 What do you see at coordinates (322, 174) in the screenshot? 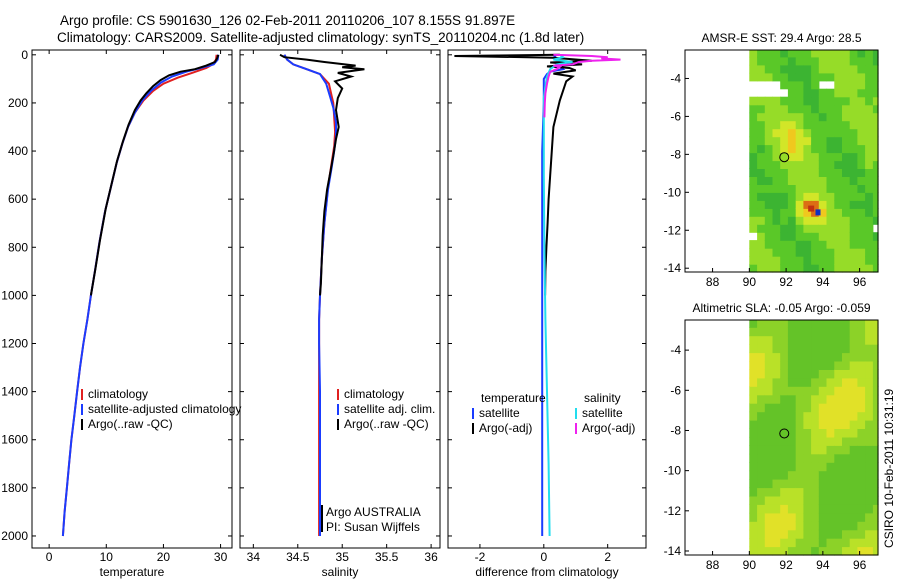
I see `salinity-series-argo-raw-qc-` at bounding box center [322, 174].